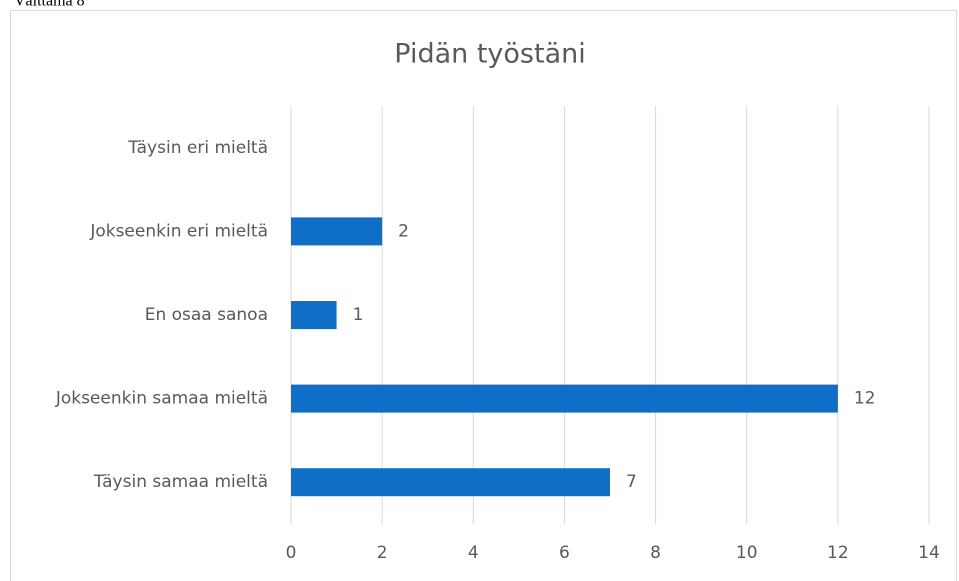 This screenshot has width=959, height=581. I want to click on caption: Väittämä 8, so click(49, 5).